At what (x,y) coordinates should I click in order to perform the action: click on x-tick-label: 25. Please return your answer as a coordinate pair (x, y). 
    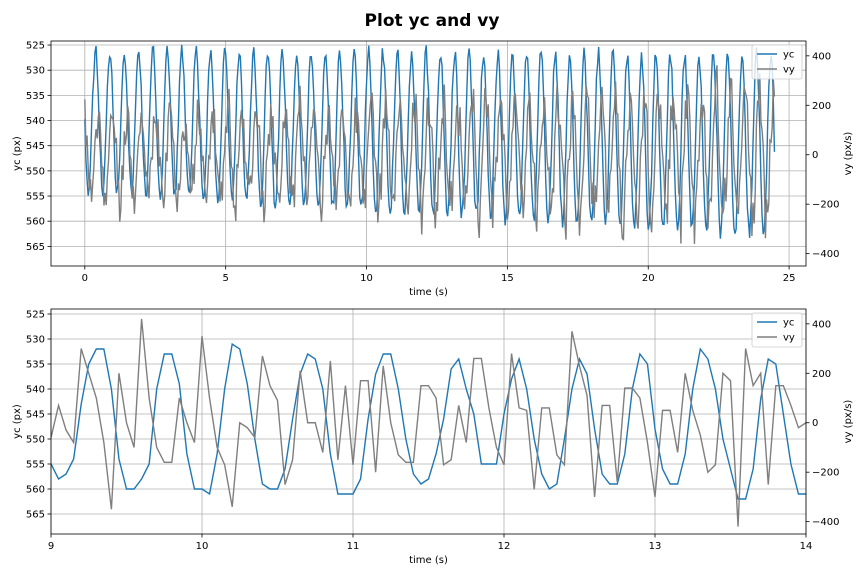
    Looking at the image, I should click on (789, 278).